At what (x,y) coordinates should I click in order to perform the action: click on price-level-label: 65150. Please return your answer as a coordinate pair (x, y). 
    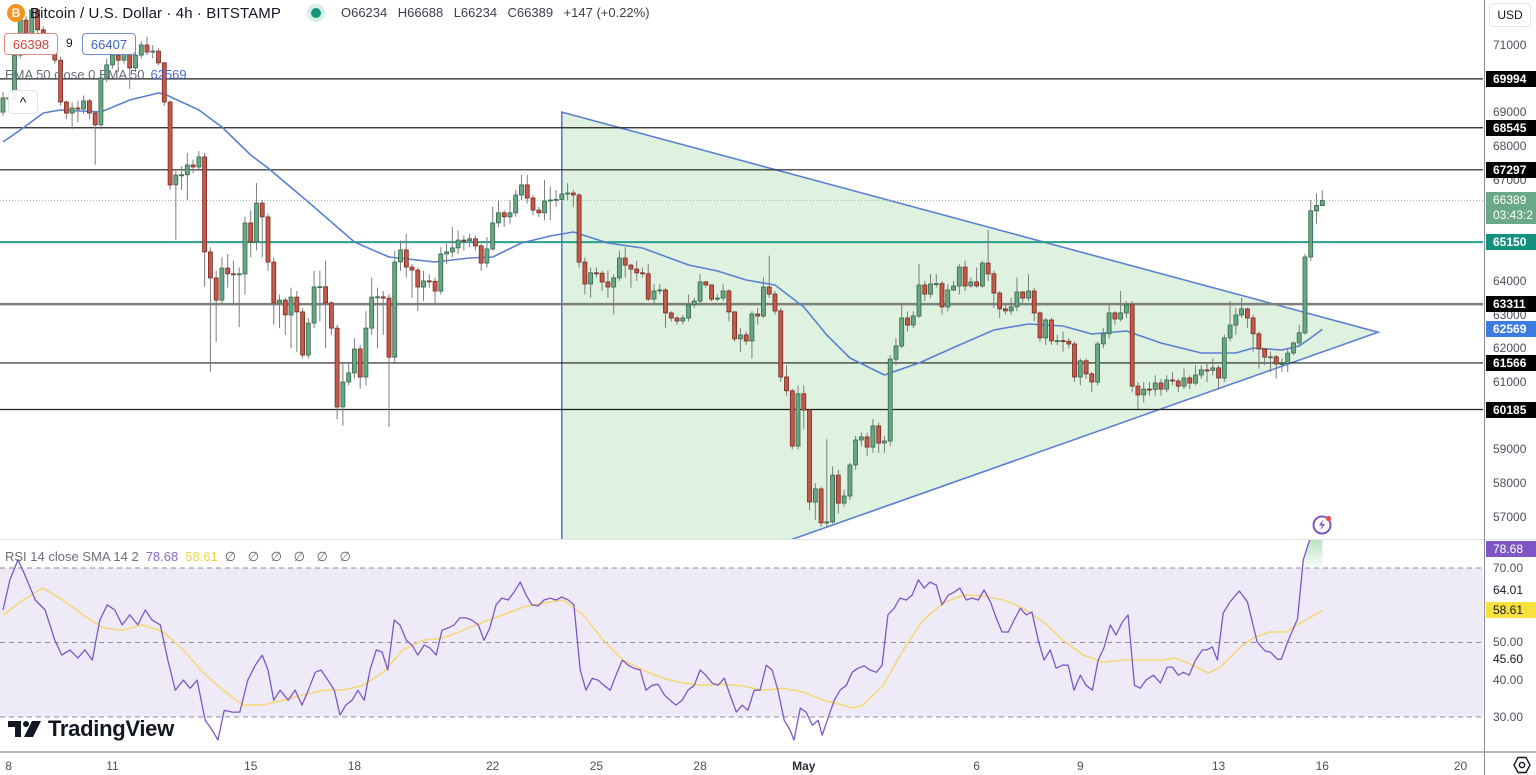
    Looking at the image, I should click on (1511, 242).